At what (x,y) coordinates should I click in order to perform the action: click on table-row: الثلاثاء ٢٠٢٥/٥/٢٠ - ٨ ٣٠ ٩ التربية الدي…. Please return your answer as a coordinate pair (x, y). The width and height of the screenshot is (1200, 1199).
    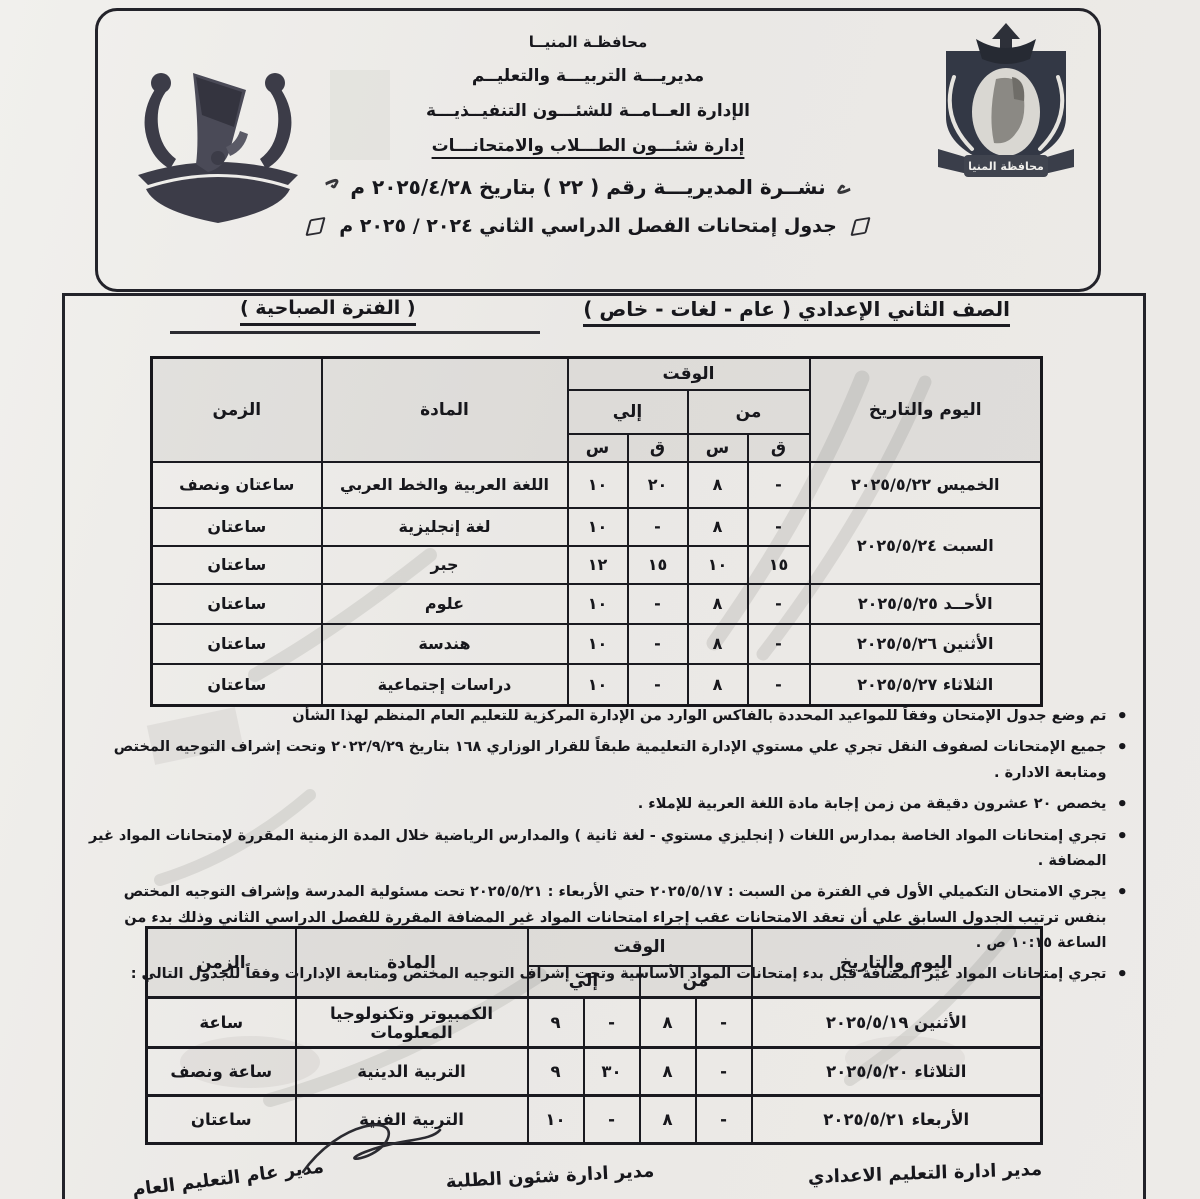
    Looking at the image, I should click on (594, 1071).